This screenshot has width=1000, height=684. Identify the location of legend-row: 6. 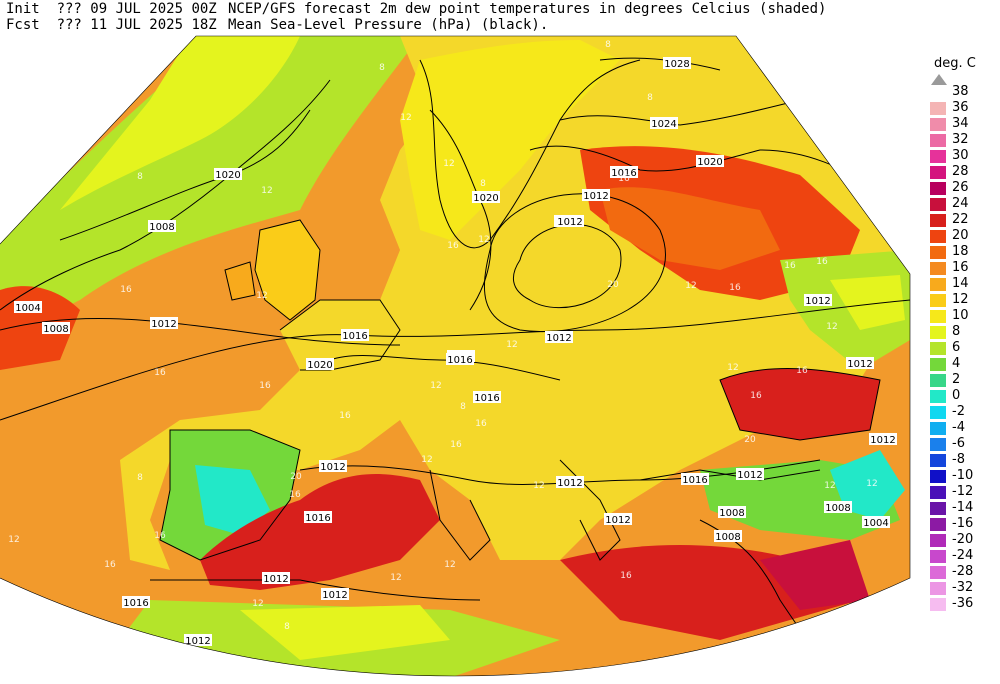
(963, 348).